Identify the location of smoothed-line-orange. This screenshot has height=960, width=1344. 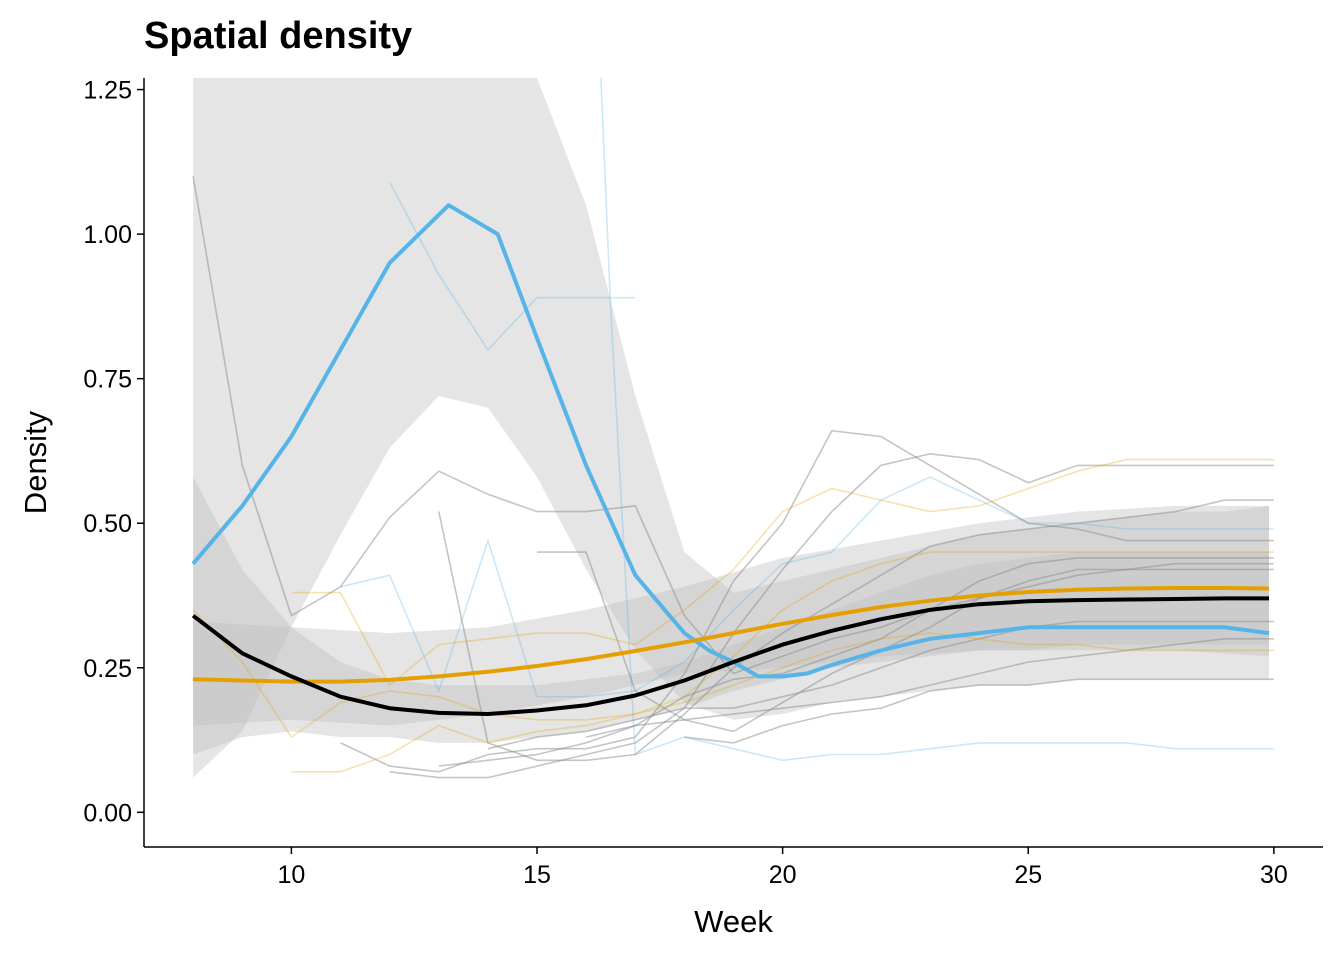
(731, 635).